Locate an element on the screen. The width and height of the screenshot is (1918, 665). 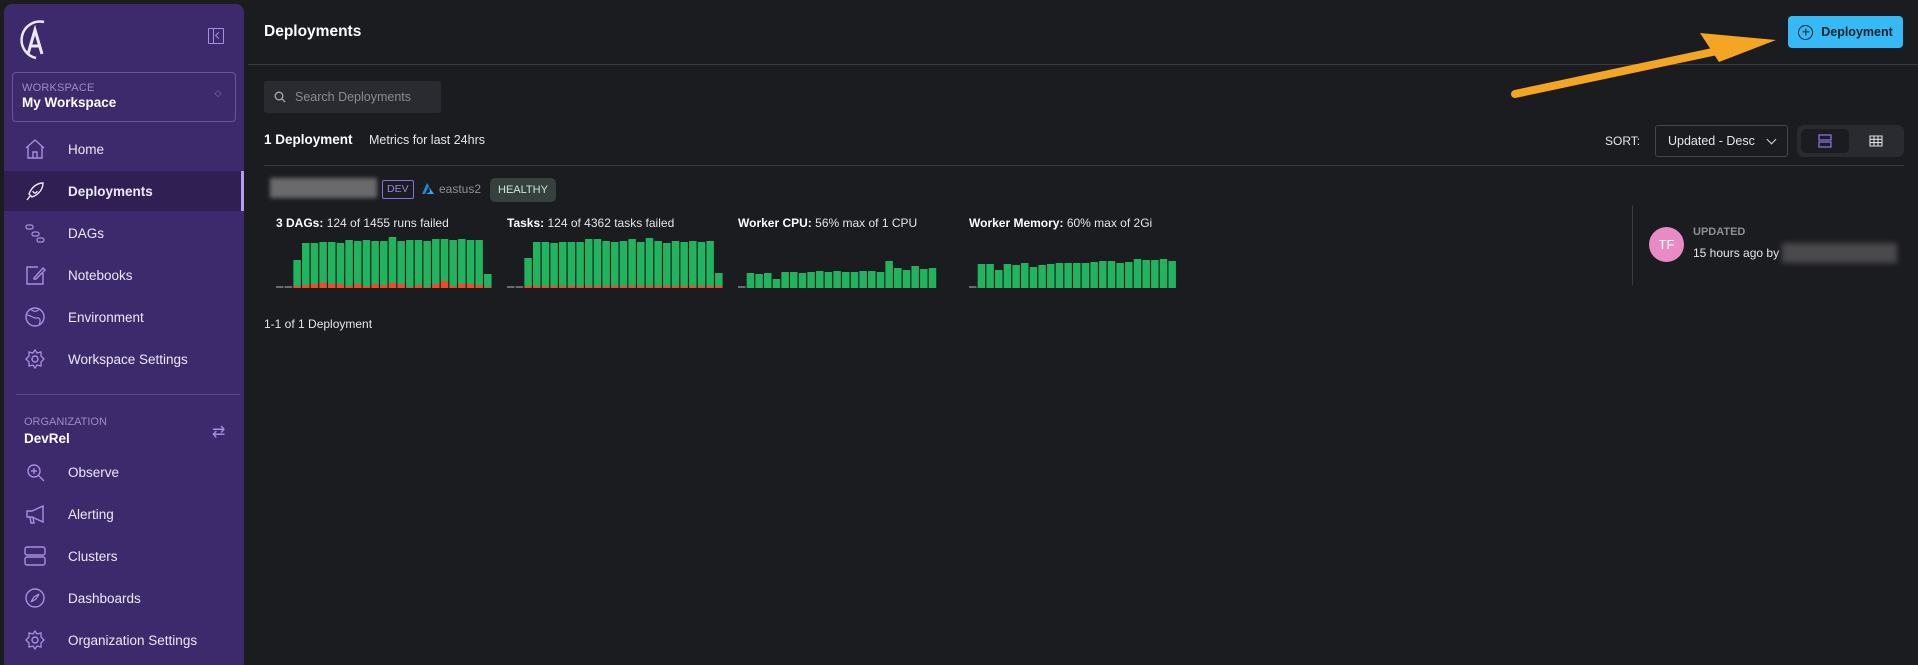
sidebar-item-home: Home is located at coordinates (124, 149).